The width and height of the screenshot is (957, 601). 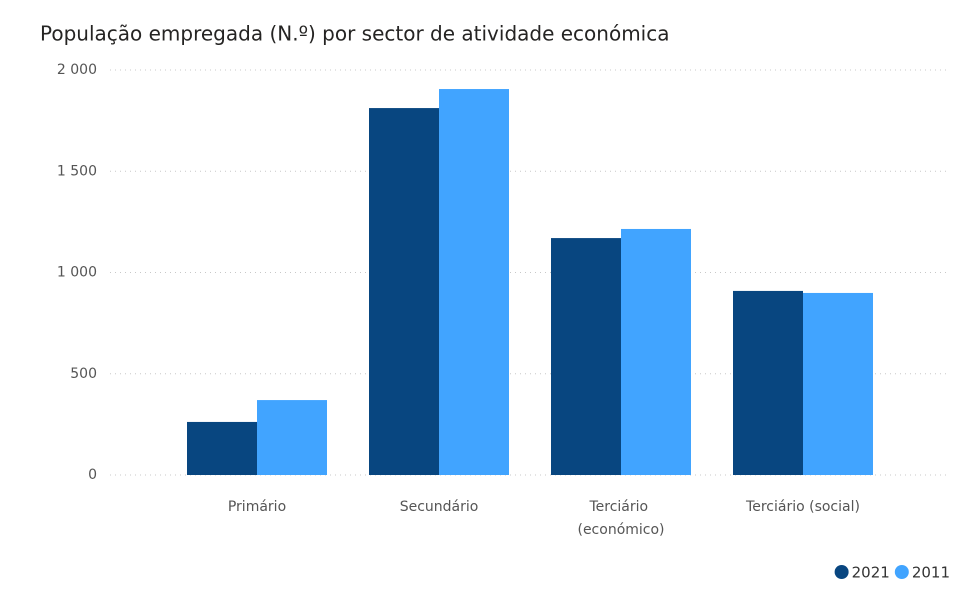 I want to click on y-tick-label: 0, so click(x=92, y=475).